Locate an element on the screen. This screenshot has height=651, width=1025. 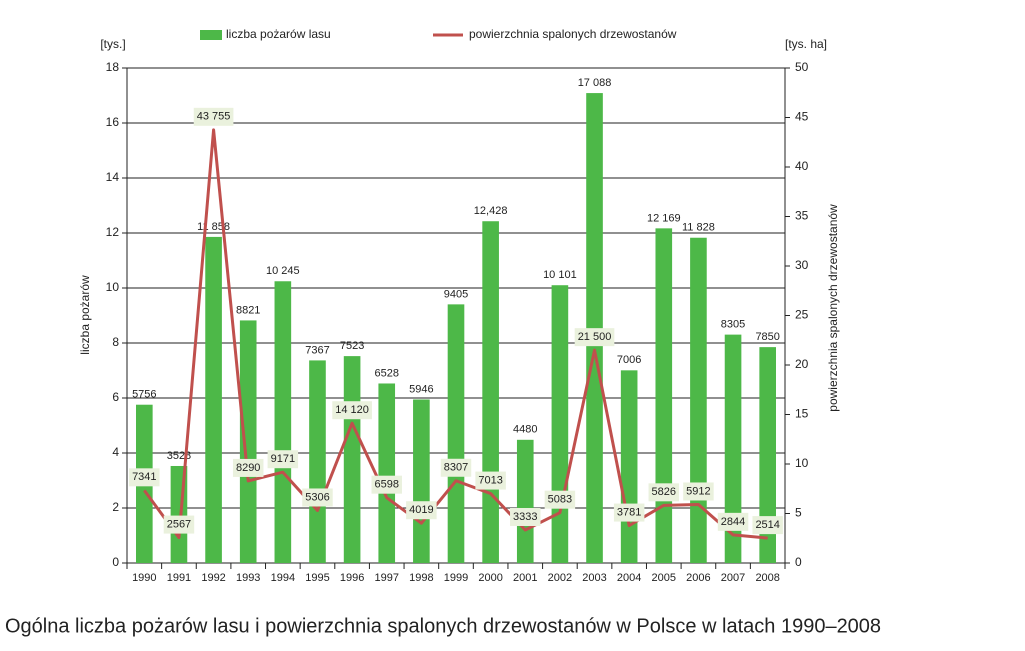
bar-value-label: 6528 is located at coordinates (386, 373).